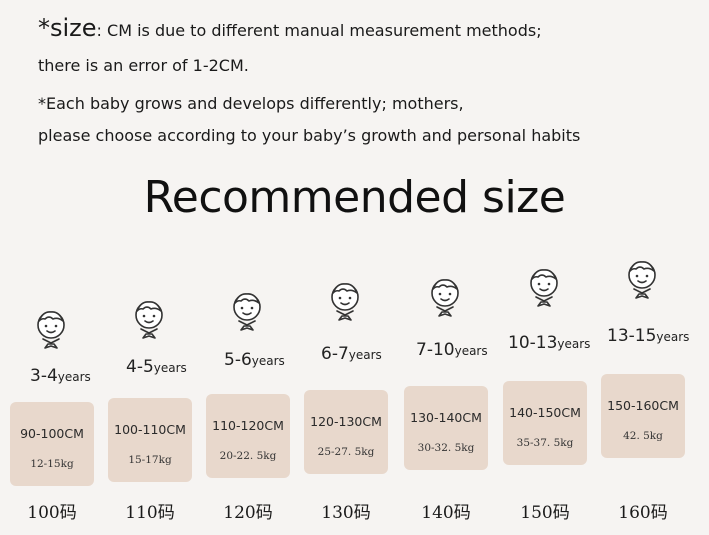 The height and width of the screenshot is (535, 709). I want to click on size-card: 140-150CM 35-37. 5kg, so click(545, 423).